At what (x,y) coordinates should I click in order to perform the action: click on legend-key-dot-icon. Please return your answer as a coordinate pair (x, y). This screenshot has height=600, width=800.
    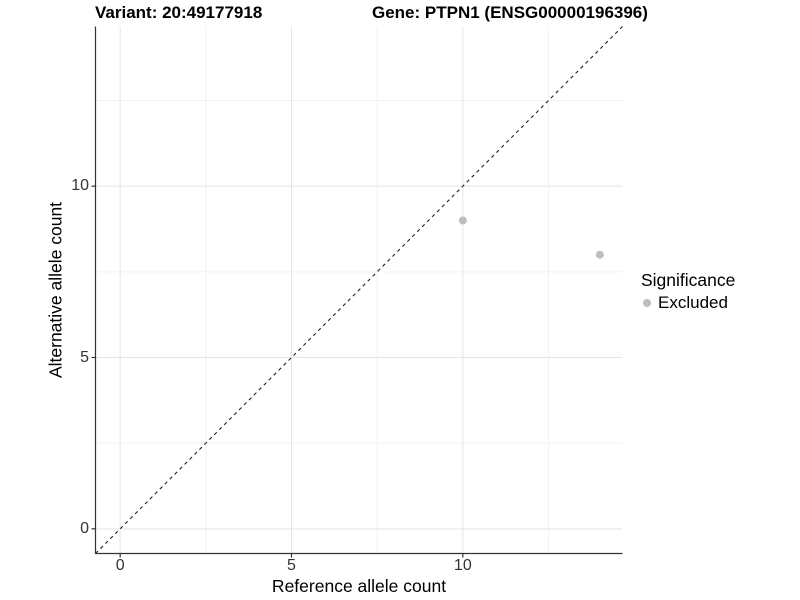
    Looking at the image, I should click on (647, 303).